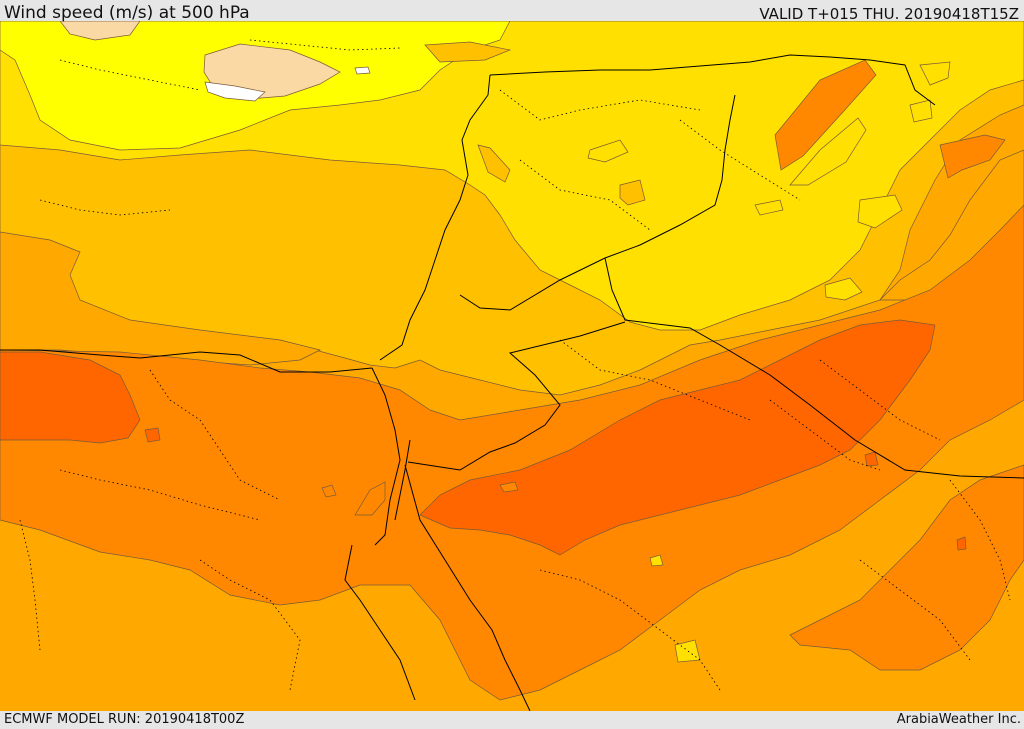 The height and width of the screenshot is (729, 1024). Describe the element at coordinates (435, 217) in the screenshot. I see `coastline-levant` at that location.